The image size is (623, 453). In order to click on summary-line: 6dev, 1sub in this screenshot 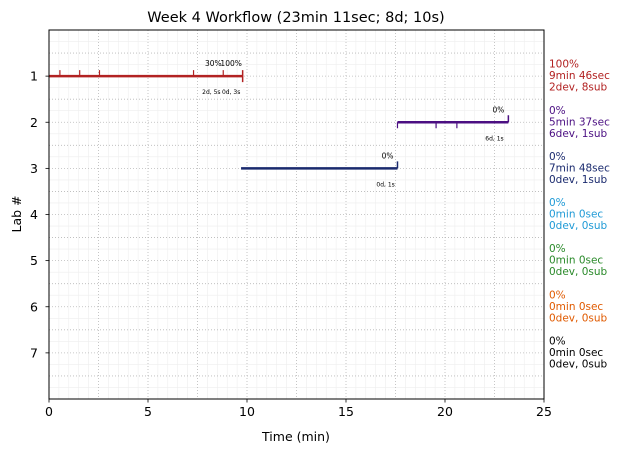, I will do `click(578, 134)`.